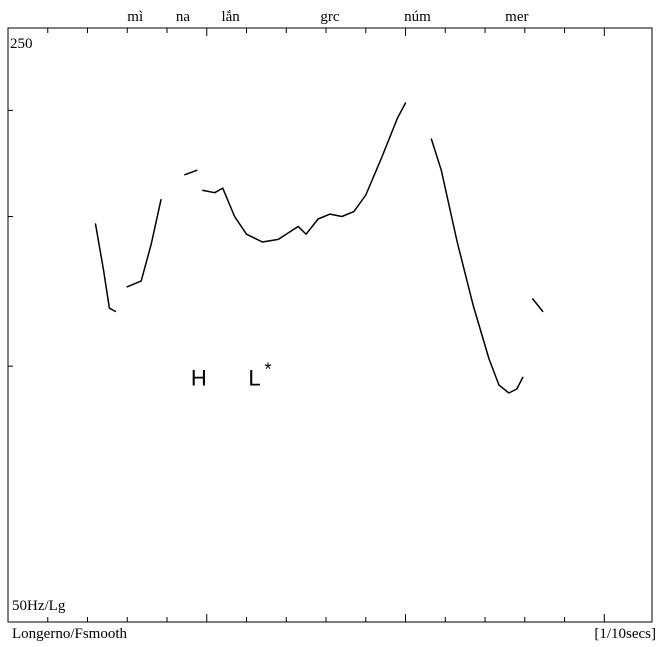  I want to click on x-unit-label: [1/10secs], so click(625, 634).